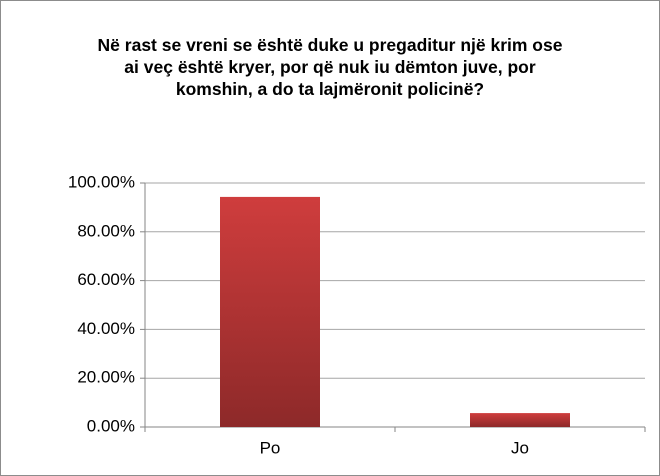  Describe the element at coordinates (106, 377) in the screenshot. I see `y-tick-label: 20.00%` at that location.